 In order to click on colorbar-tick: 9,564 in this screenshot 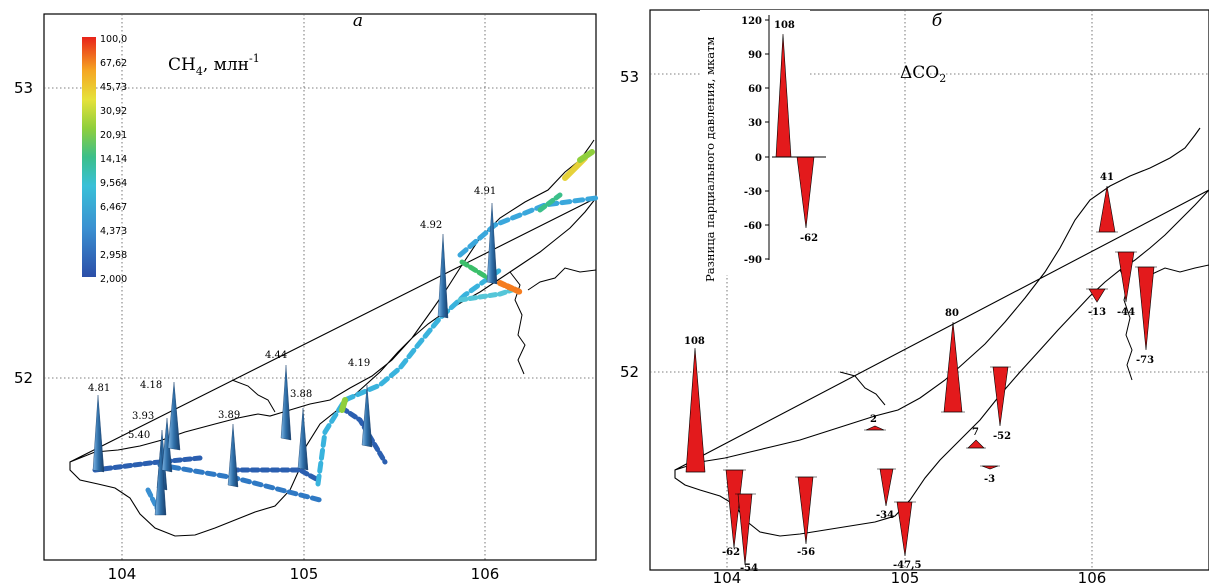, I will do `click(113, 183)`.